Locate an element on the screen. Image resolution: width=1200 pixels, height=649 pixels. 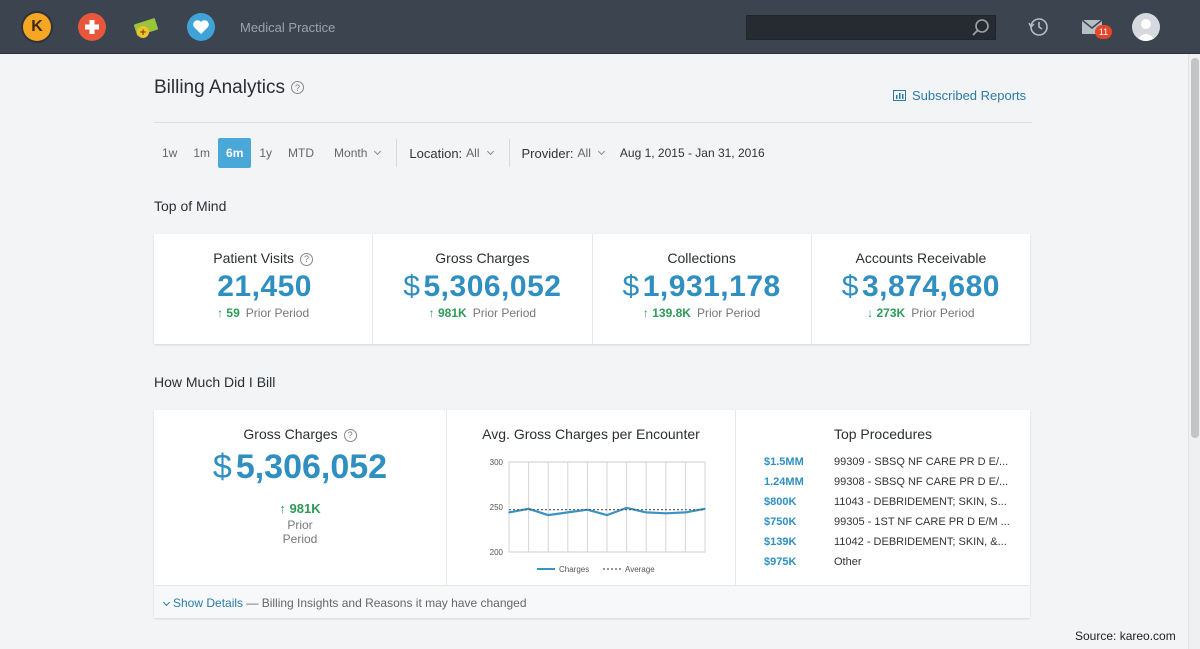
metric-value: $1,931,178 is located at coordinates (702, 287).